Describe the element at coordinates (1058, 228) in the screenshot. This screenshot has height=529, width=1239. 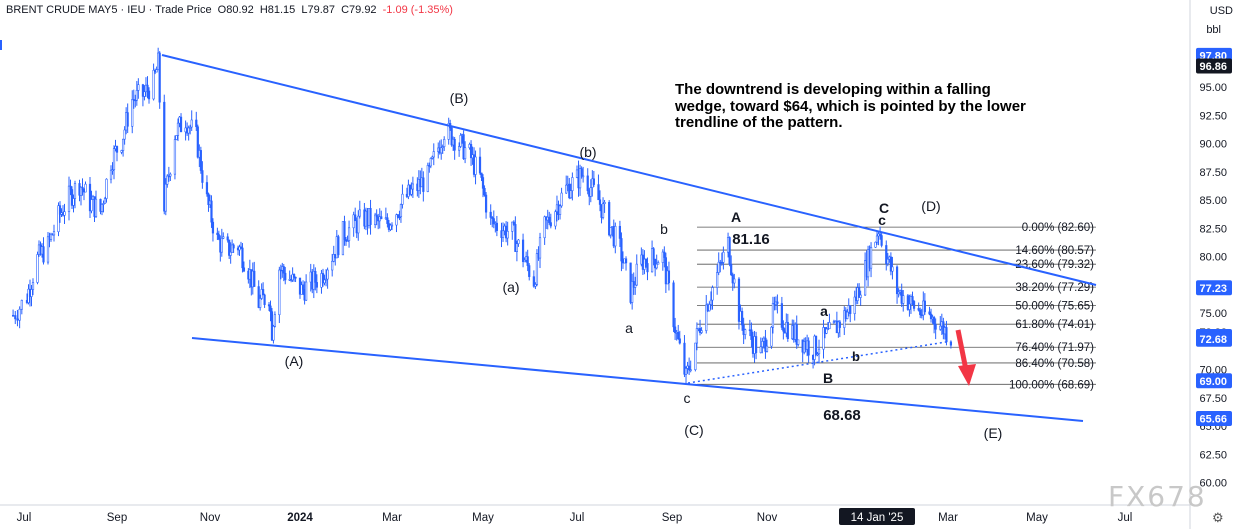
I see `fib-label-0: 0.00% (82.60)` at that location.